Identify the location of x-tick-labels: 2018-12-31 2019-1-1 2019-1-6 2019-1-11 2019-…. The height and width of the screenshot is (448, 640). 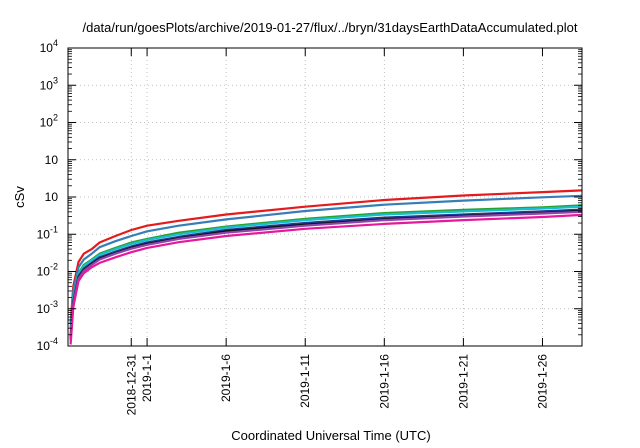
(336, 385).